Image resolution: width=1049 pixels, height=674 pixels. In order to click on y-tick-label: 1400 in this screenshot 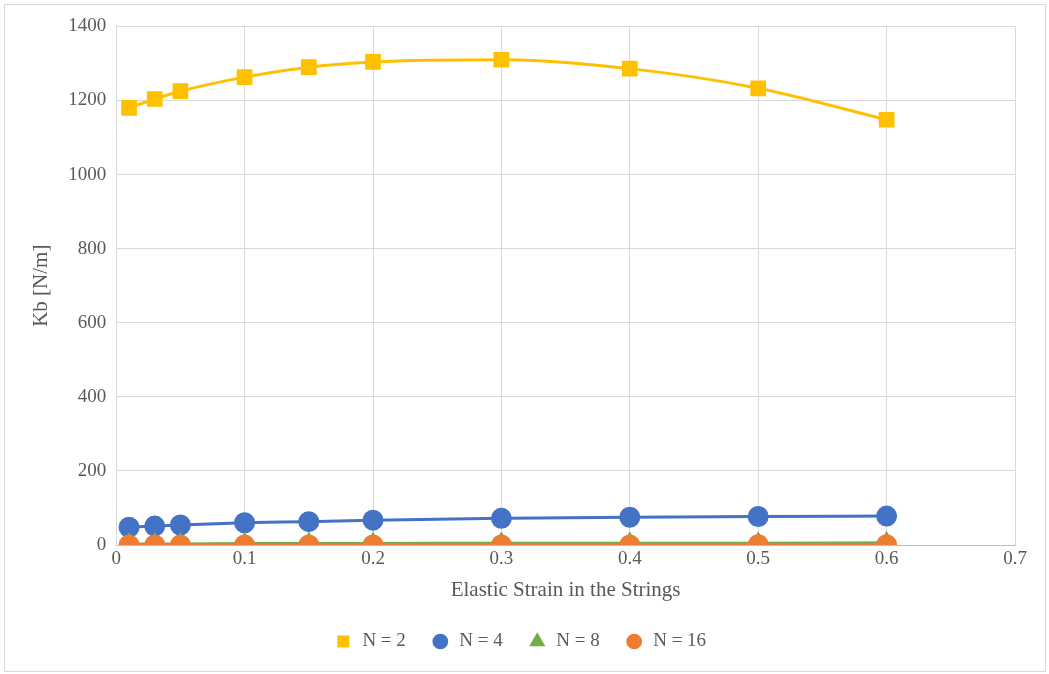, I will do `click(87, 25)`.